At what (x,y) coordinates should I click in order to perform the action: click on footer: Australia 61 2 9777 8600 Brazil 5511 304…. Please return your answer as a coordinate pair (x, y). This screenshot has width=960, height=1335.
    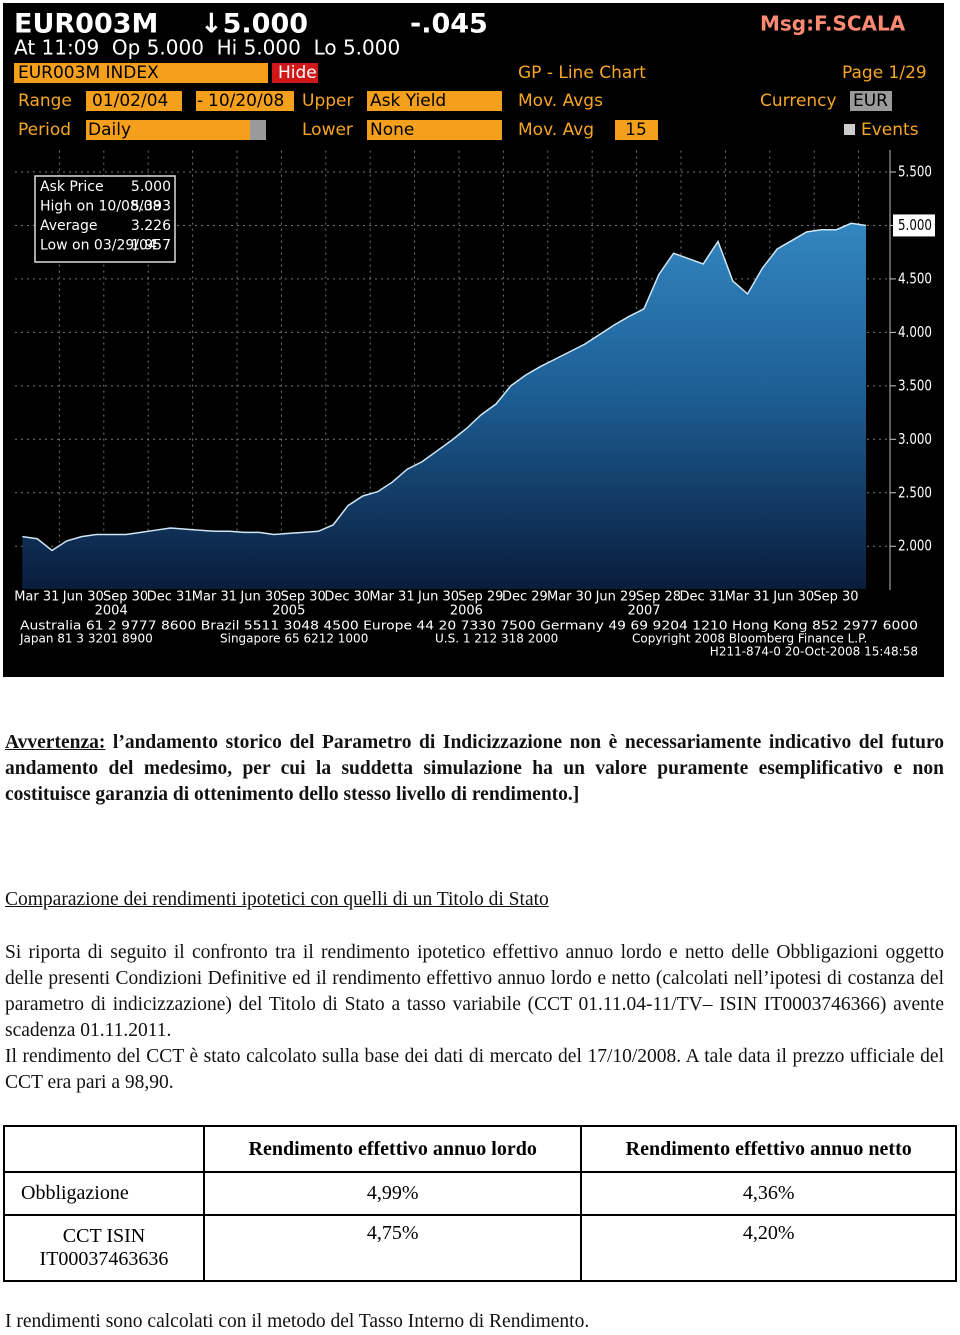
    Looking at the image, I should click on (468, 639).